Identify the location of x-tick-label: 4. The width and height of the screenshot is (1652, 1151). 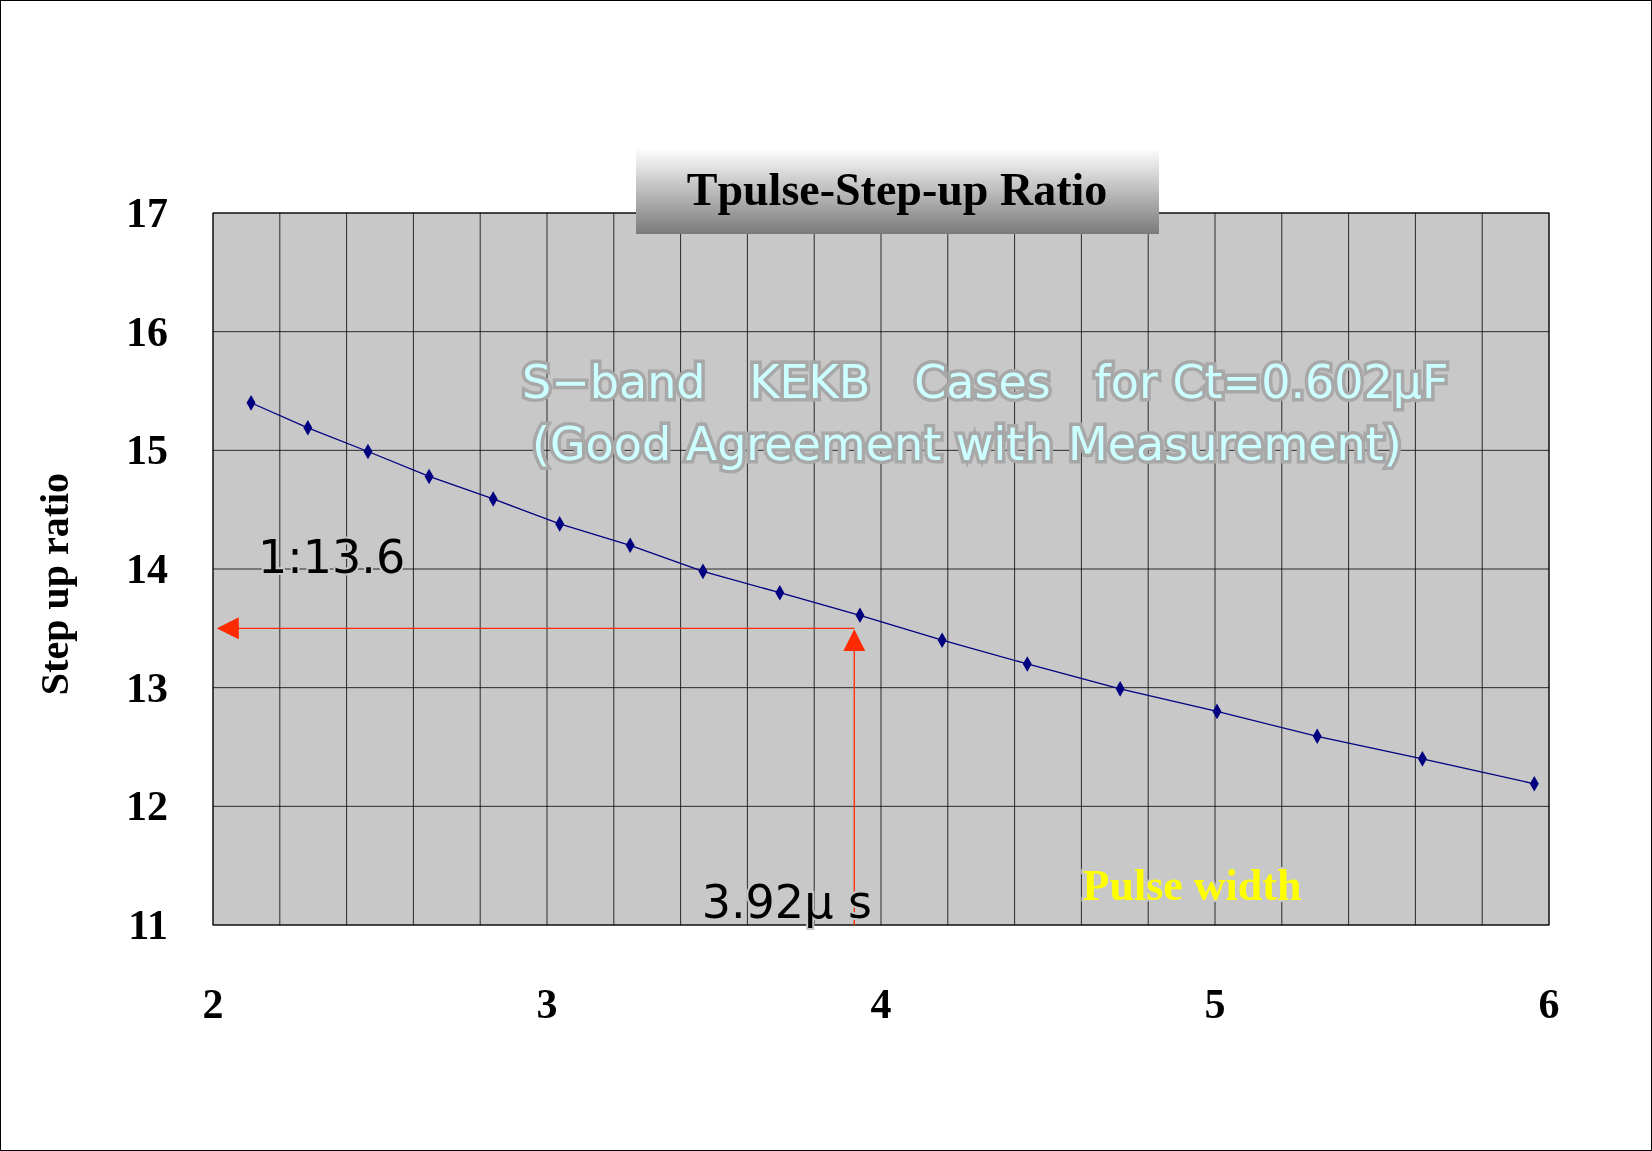
(881, 1004).